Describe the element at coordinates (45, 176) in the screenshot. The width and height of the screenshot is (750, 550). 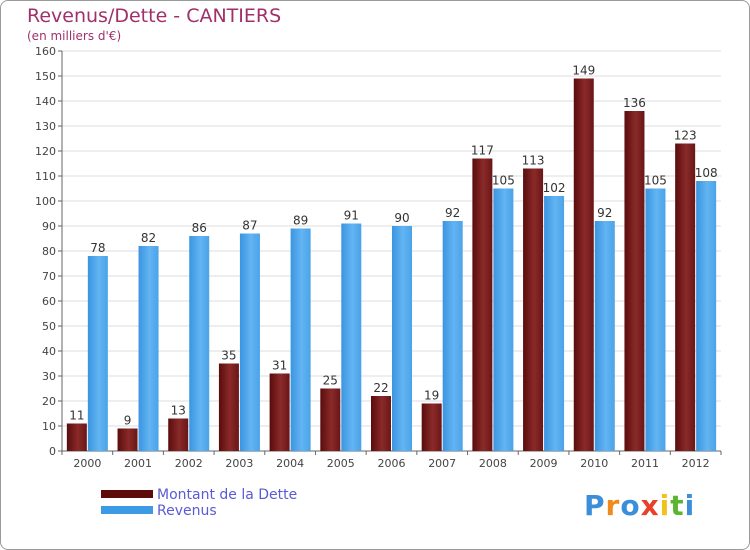
I see `y-tick-label: 110` at that location.